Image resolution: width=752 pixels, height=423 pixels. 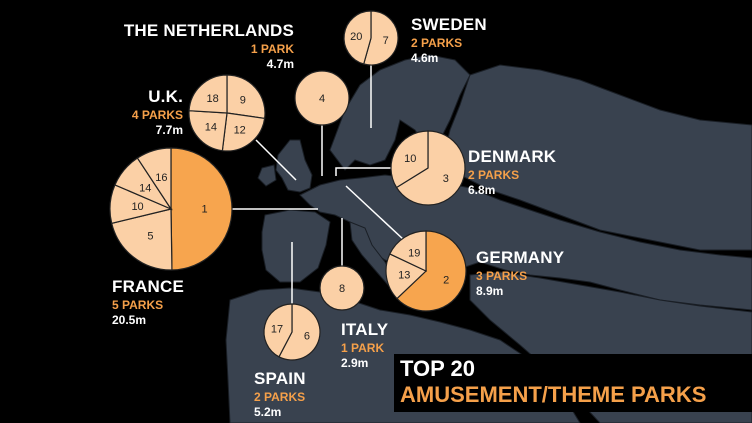 What do you see at coordinates (129, 320) in the screenshot?
I see `visitor-total: 20.5m` at bounding box center [129, 320].